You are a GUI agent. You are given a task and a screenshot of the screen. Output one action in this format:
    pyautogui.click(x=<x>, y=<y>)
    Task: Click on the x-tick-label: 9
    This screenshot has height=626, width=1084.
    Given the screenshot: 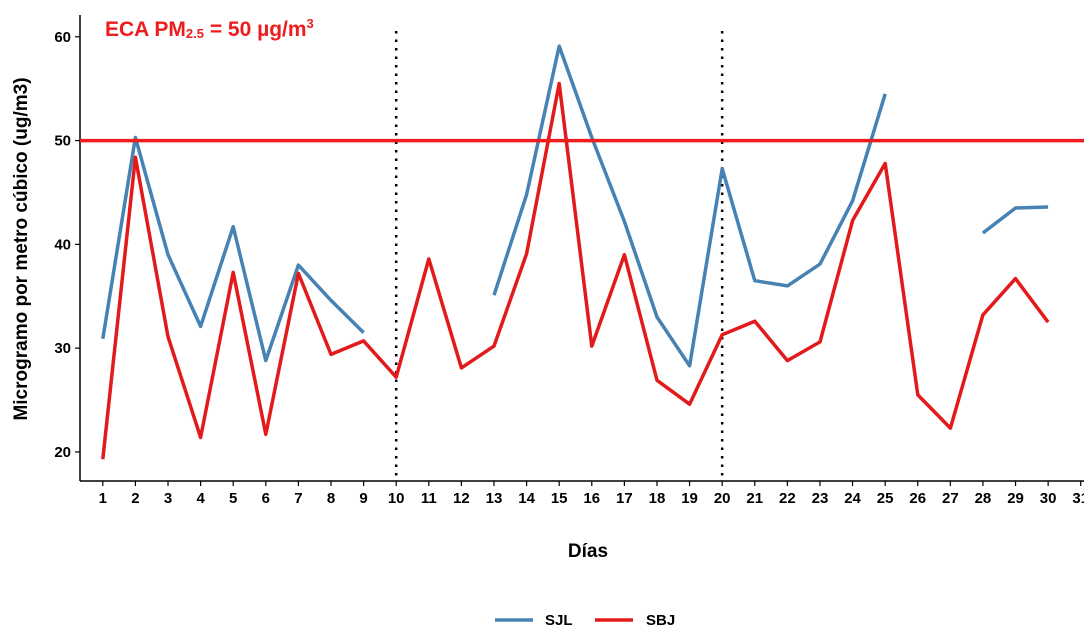 What is the action you would take?
    pyautogui.click(x=363, y=498)
    